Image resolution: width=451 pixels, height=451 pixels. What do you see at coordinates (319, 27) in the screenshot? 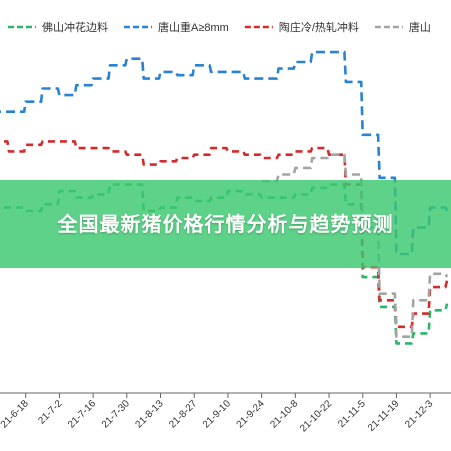
I see `legend-label: 陶庄冷/热轧冲料` at bounding box center [319, 27].